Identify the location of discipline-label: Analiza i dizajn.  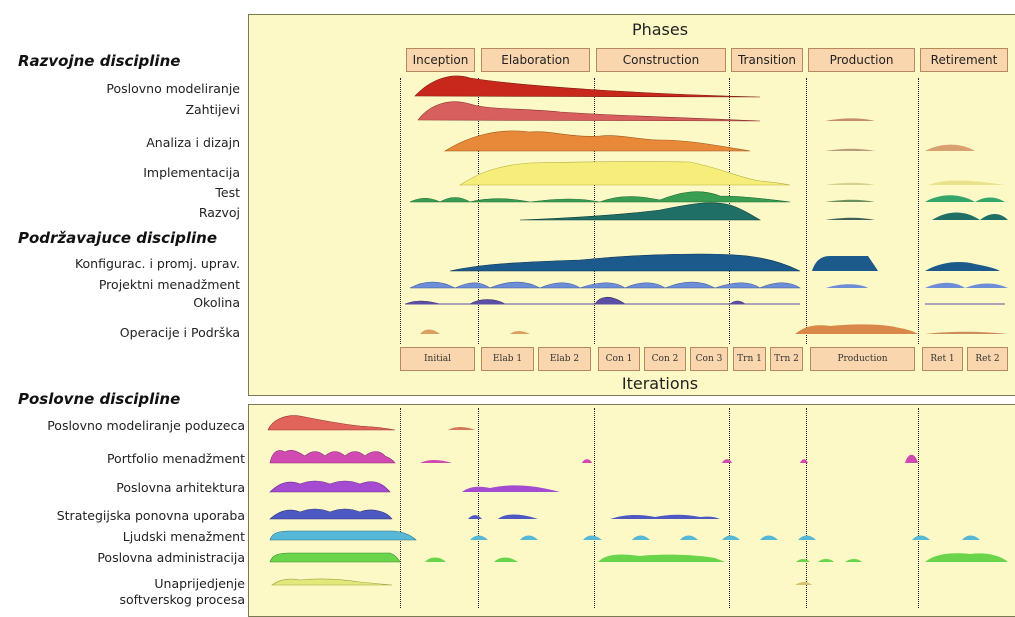
(193, 142).